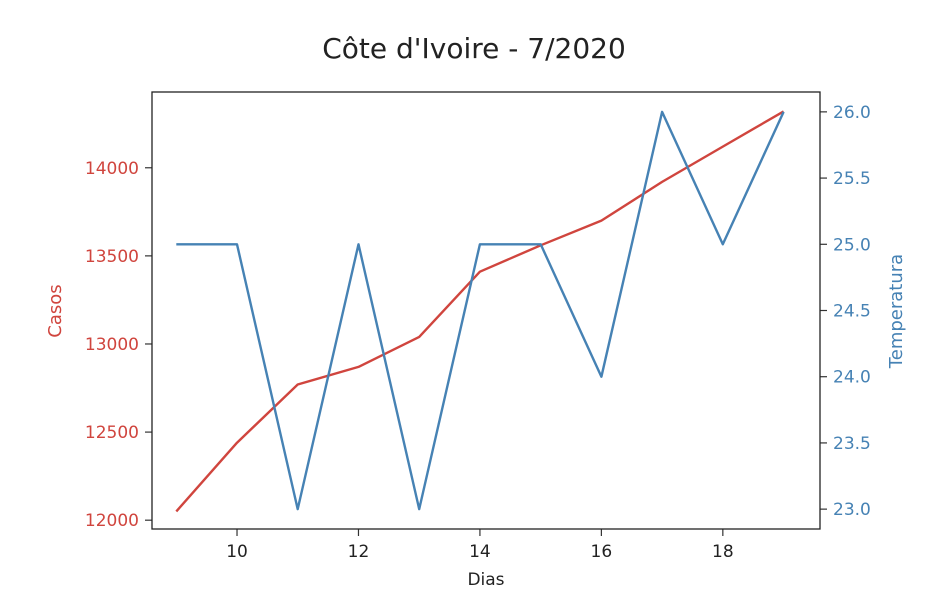 The image size is (930, 610). I want to click on x-tick-label: 16, so click(602, 552).